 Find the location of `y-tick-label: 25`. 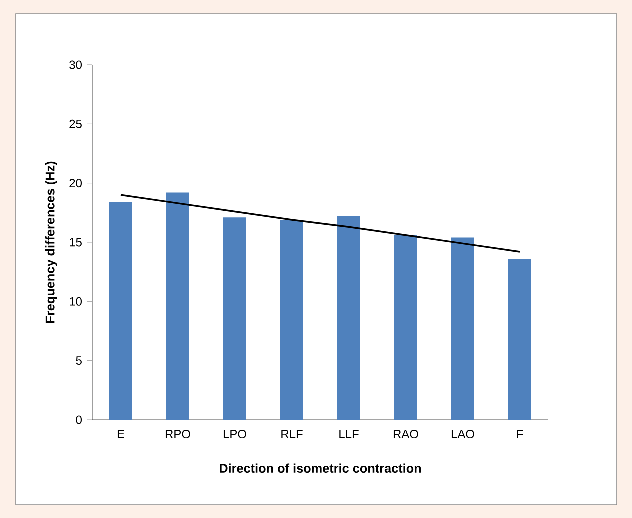

y-tick-label: 25 is located at coordinates (76, 124).